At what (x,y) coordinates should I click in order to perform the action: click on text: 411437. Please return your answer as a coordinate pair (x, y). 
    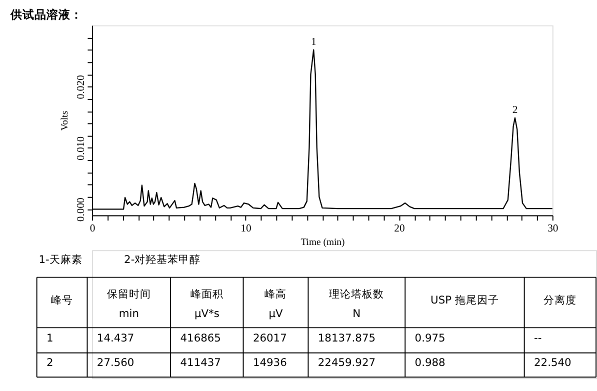
    Looking at the image, I should click on (200, 362).